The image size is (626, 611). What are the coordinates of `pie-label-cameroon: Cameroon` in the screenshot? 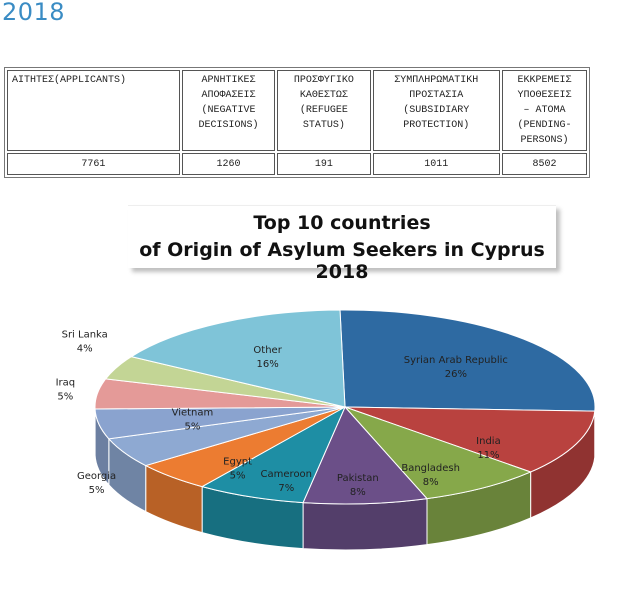 It's located at (286, 474).